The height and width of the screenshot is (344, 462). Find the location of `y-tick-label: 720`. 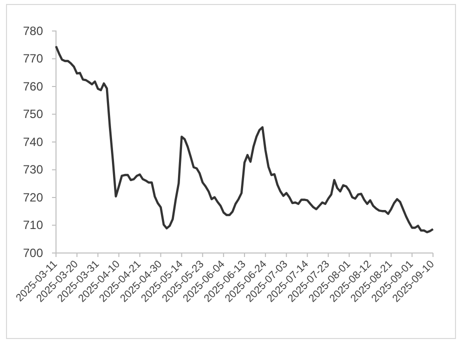

y-tick-label: 720 is located at coordinates (33, 197).